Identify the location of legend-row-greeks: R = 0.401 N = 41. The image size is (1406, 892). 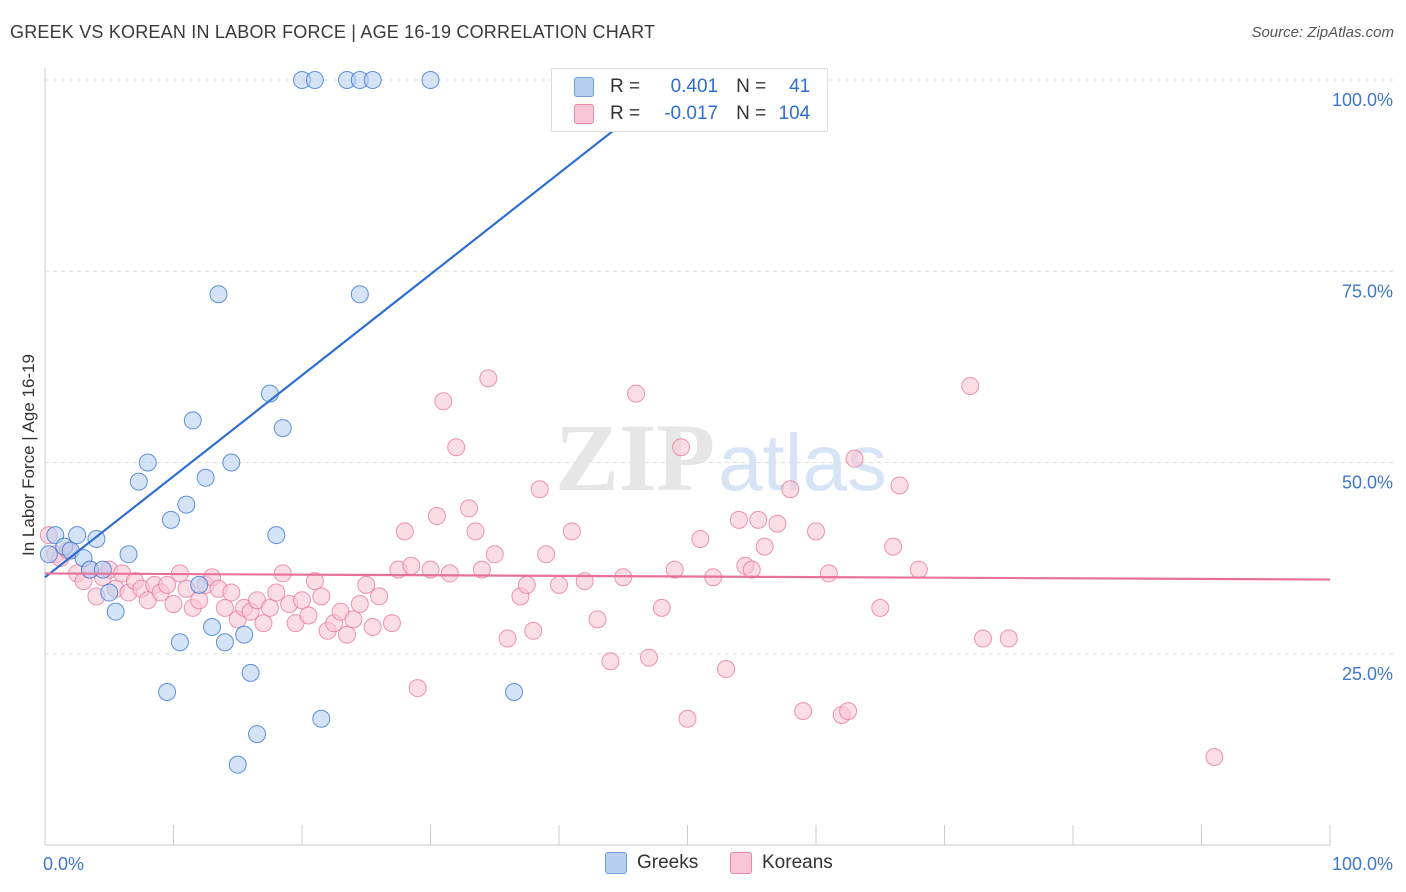
(692, 87).